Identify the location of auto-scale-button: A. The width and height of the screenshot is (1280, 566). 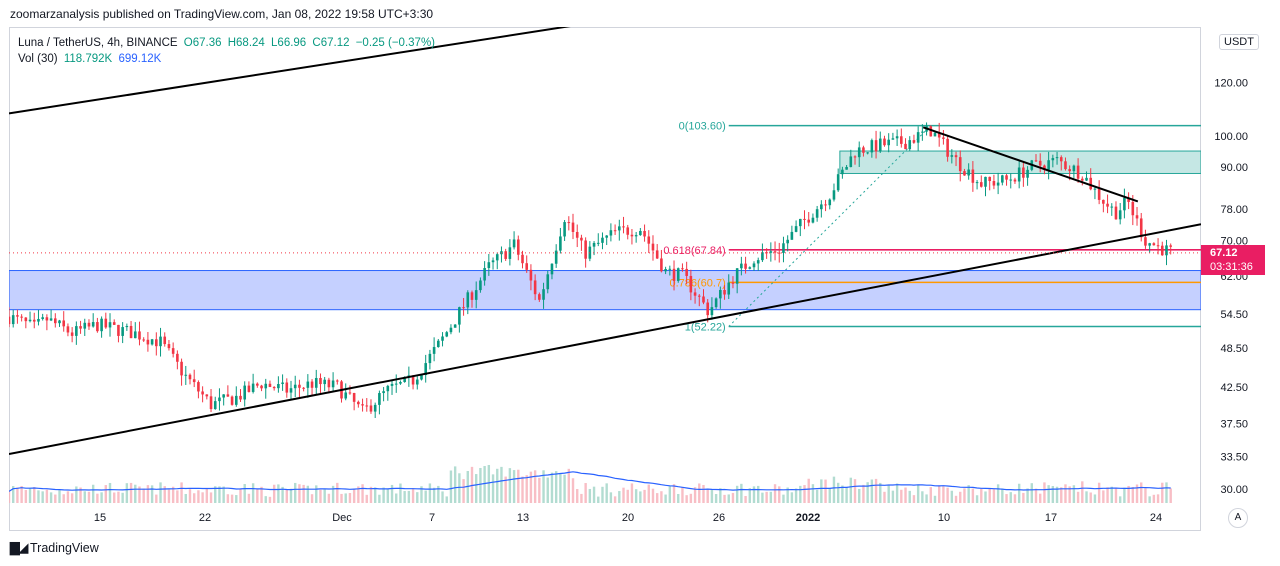
(1238, 518).